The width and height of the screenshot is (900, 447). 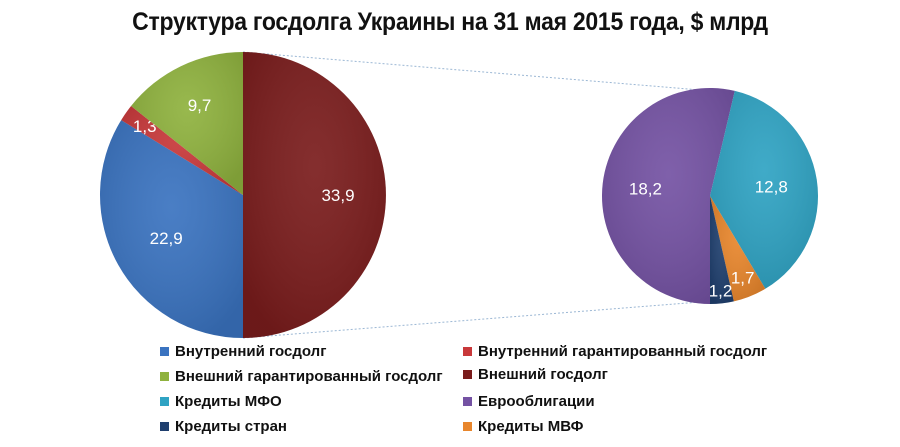 I want to click on legend-item: Кредиты МВФ, so click(x=523, y=426).